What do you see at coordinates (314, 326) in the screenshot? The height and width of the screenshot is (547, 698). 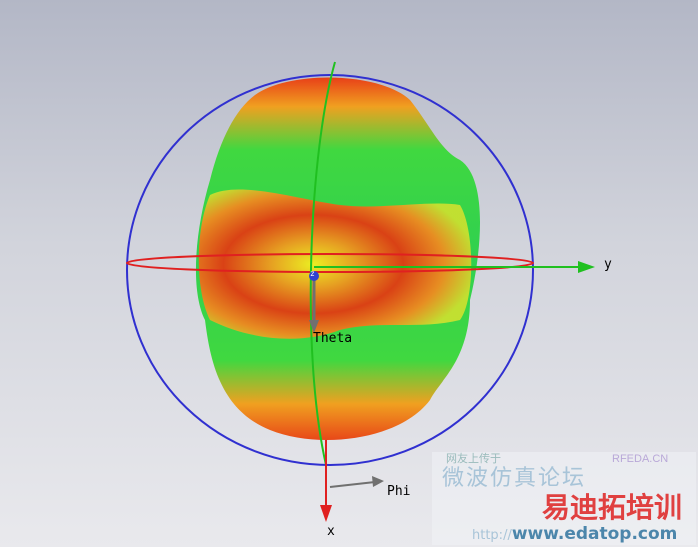 I see `theta-arrow` at bounding box center [314, 326].